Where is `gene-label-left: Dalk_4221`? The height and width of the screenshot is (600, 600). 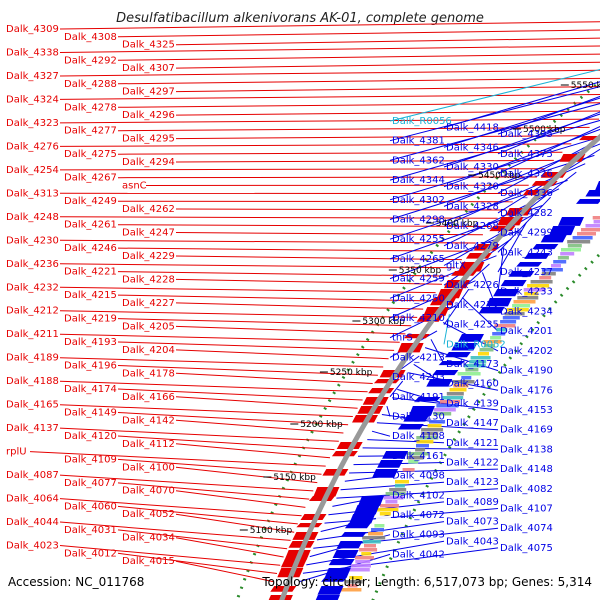 gene-label-left: Dalk_4221 is located at coordinates (90, 272).